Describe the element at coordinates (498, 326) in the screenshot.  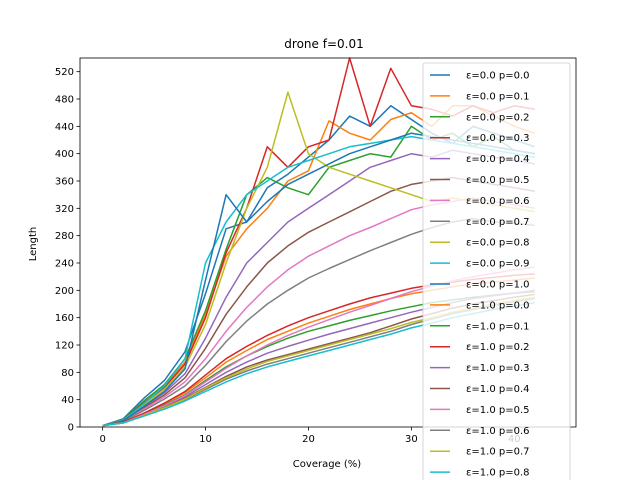
I see `legend-entry-label: ε=1.0 p=0.1` at that location.